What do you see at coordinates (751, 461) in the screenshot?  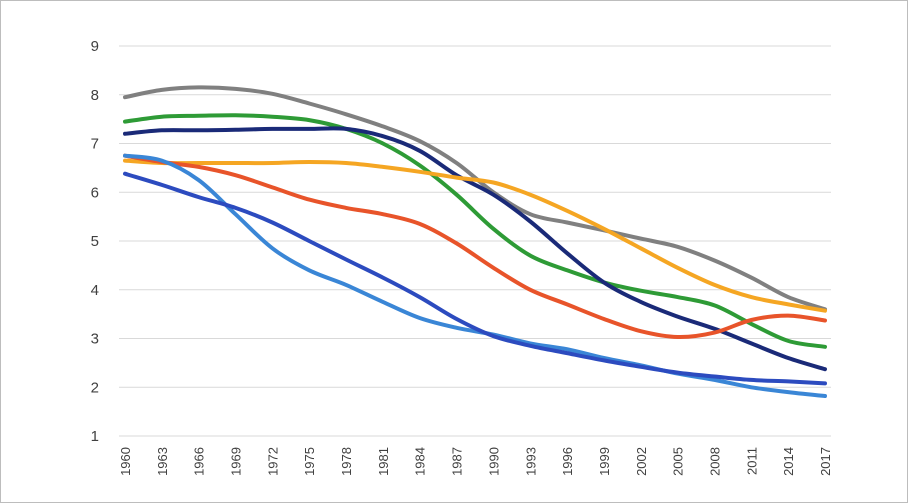 I see `x-tick-label: 2011` at bounding box center [751, 461].